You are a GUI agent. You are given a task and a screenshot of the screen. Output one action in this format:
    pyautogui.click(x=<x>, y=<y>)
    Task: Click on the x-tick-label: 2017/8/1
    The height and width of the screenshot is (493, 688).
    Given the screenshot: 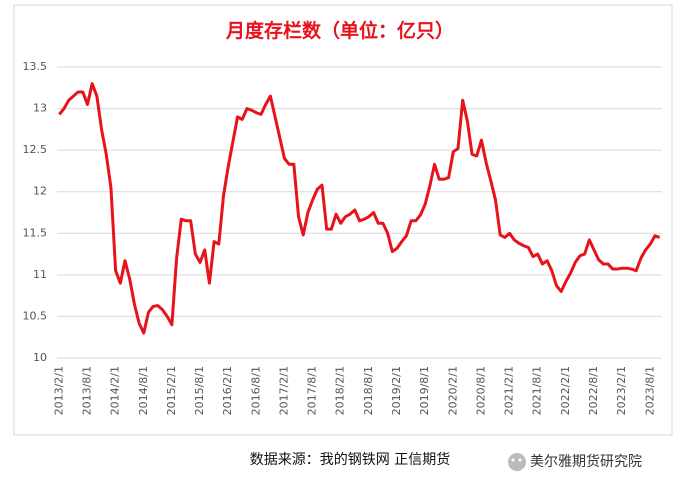 What is the action you would take?
    pyautogui.click(x=312, y=390)
    